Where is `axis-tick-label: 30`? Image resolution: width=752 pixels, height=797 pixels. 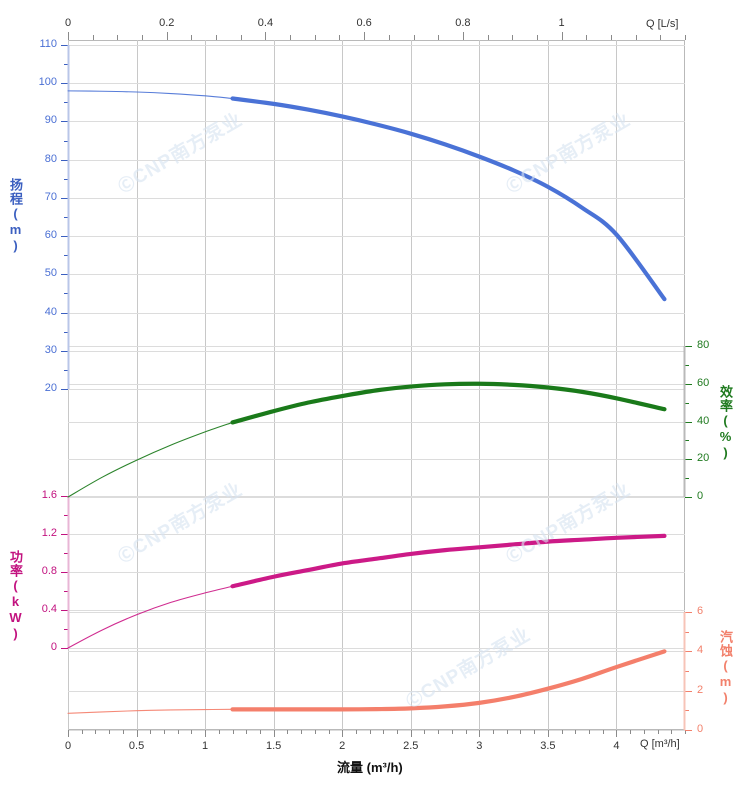
axis-tick-label: 30 is located at coordinates (50, 349).